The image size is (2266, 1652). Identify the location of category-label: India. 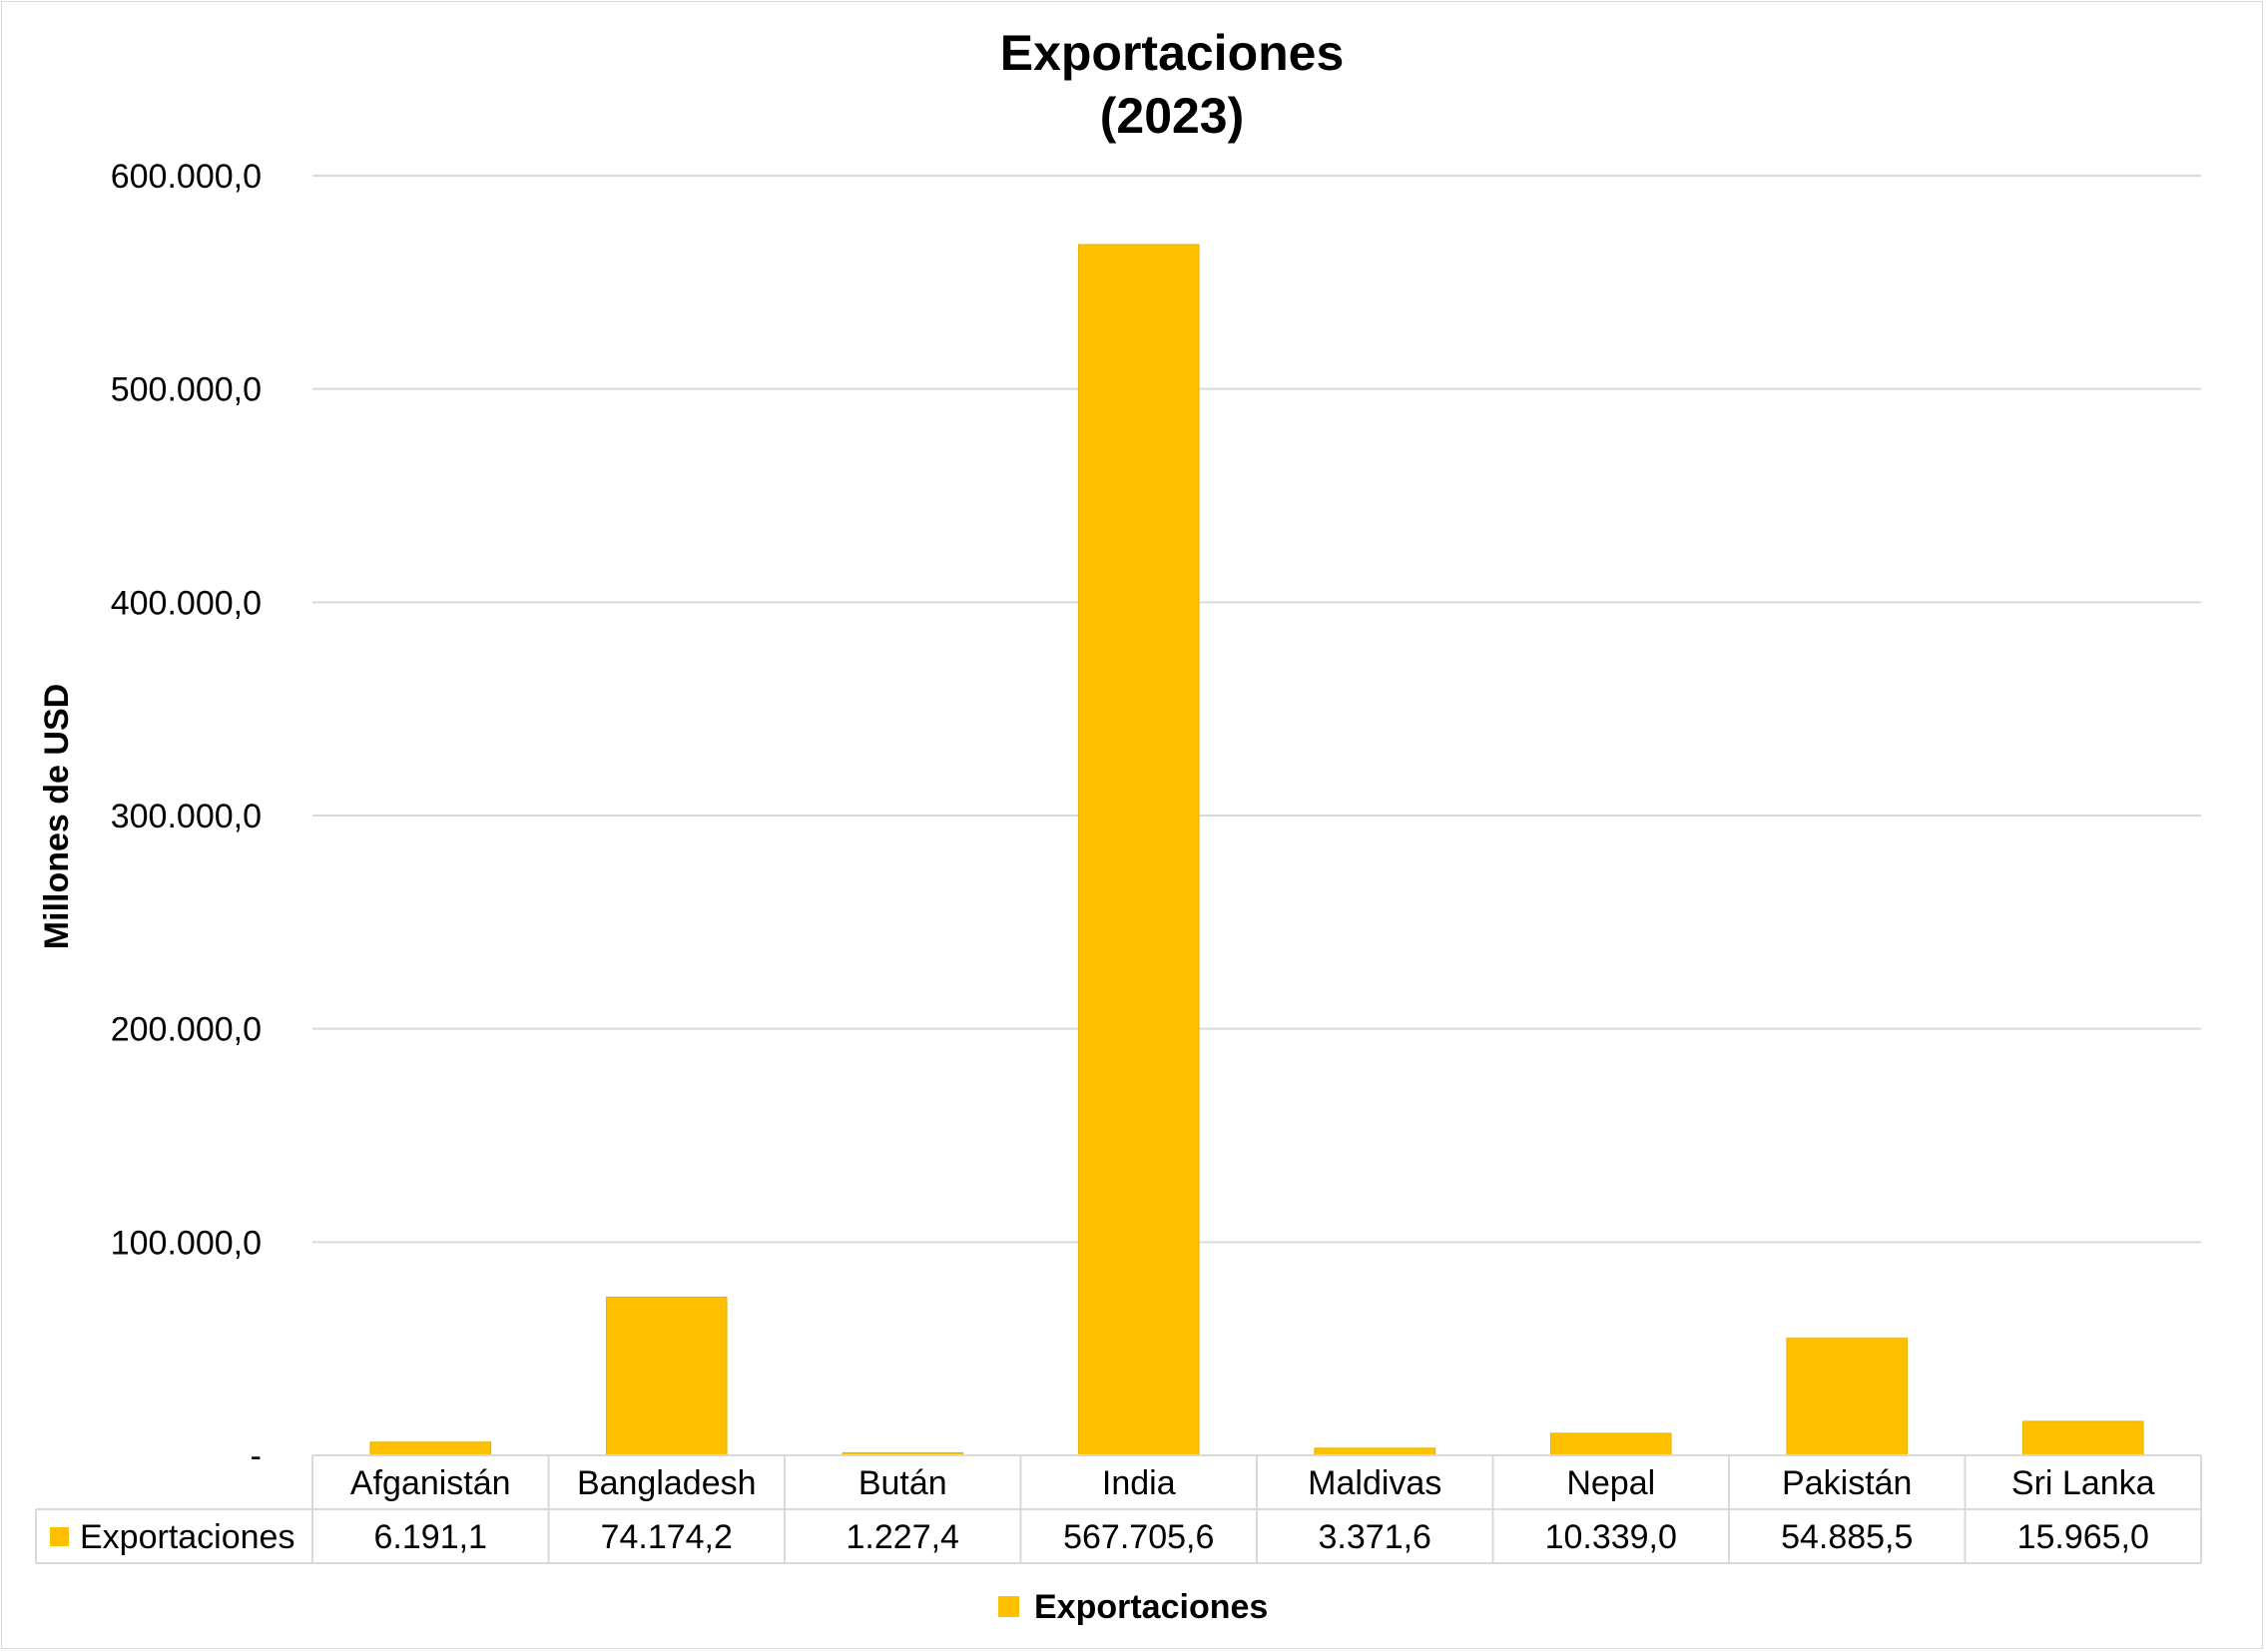
(1139, 1483).